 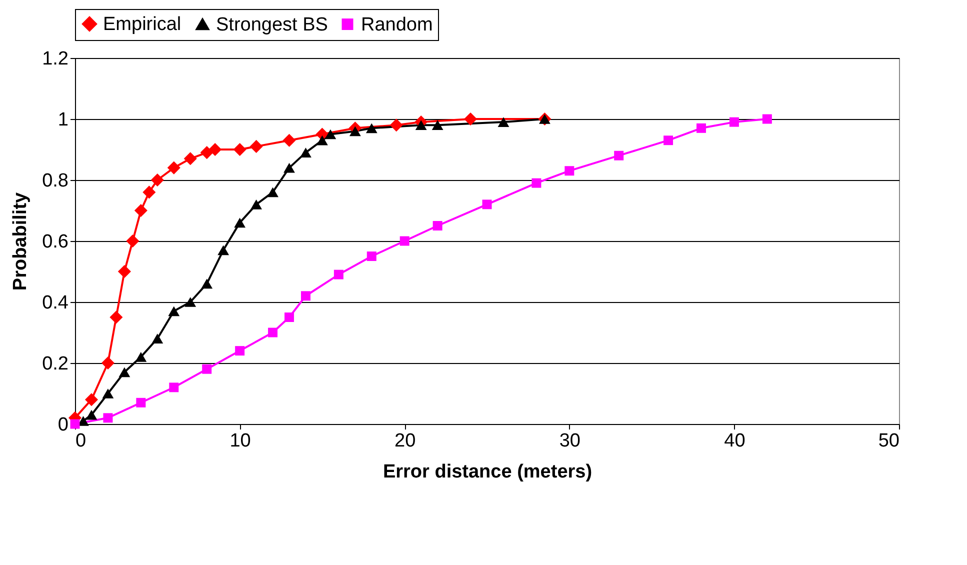 What do you see at coordinates (569, 441) in the screenshot?
I see `x-tick-label: 30` at bounding box center [569, 441].